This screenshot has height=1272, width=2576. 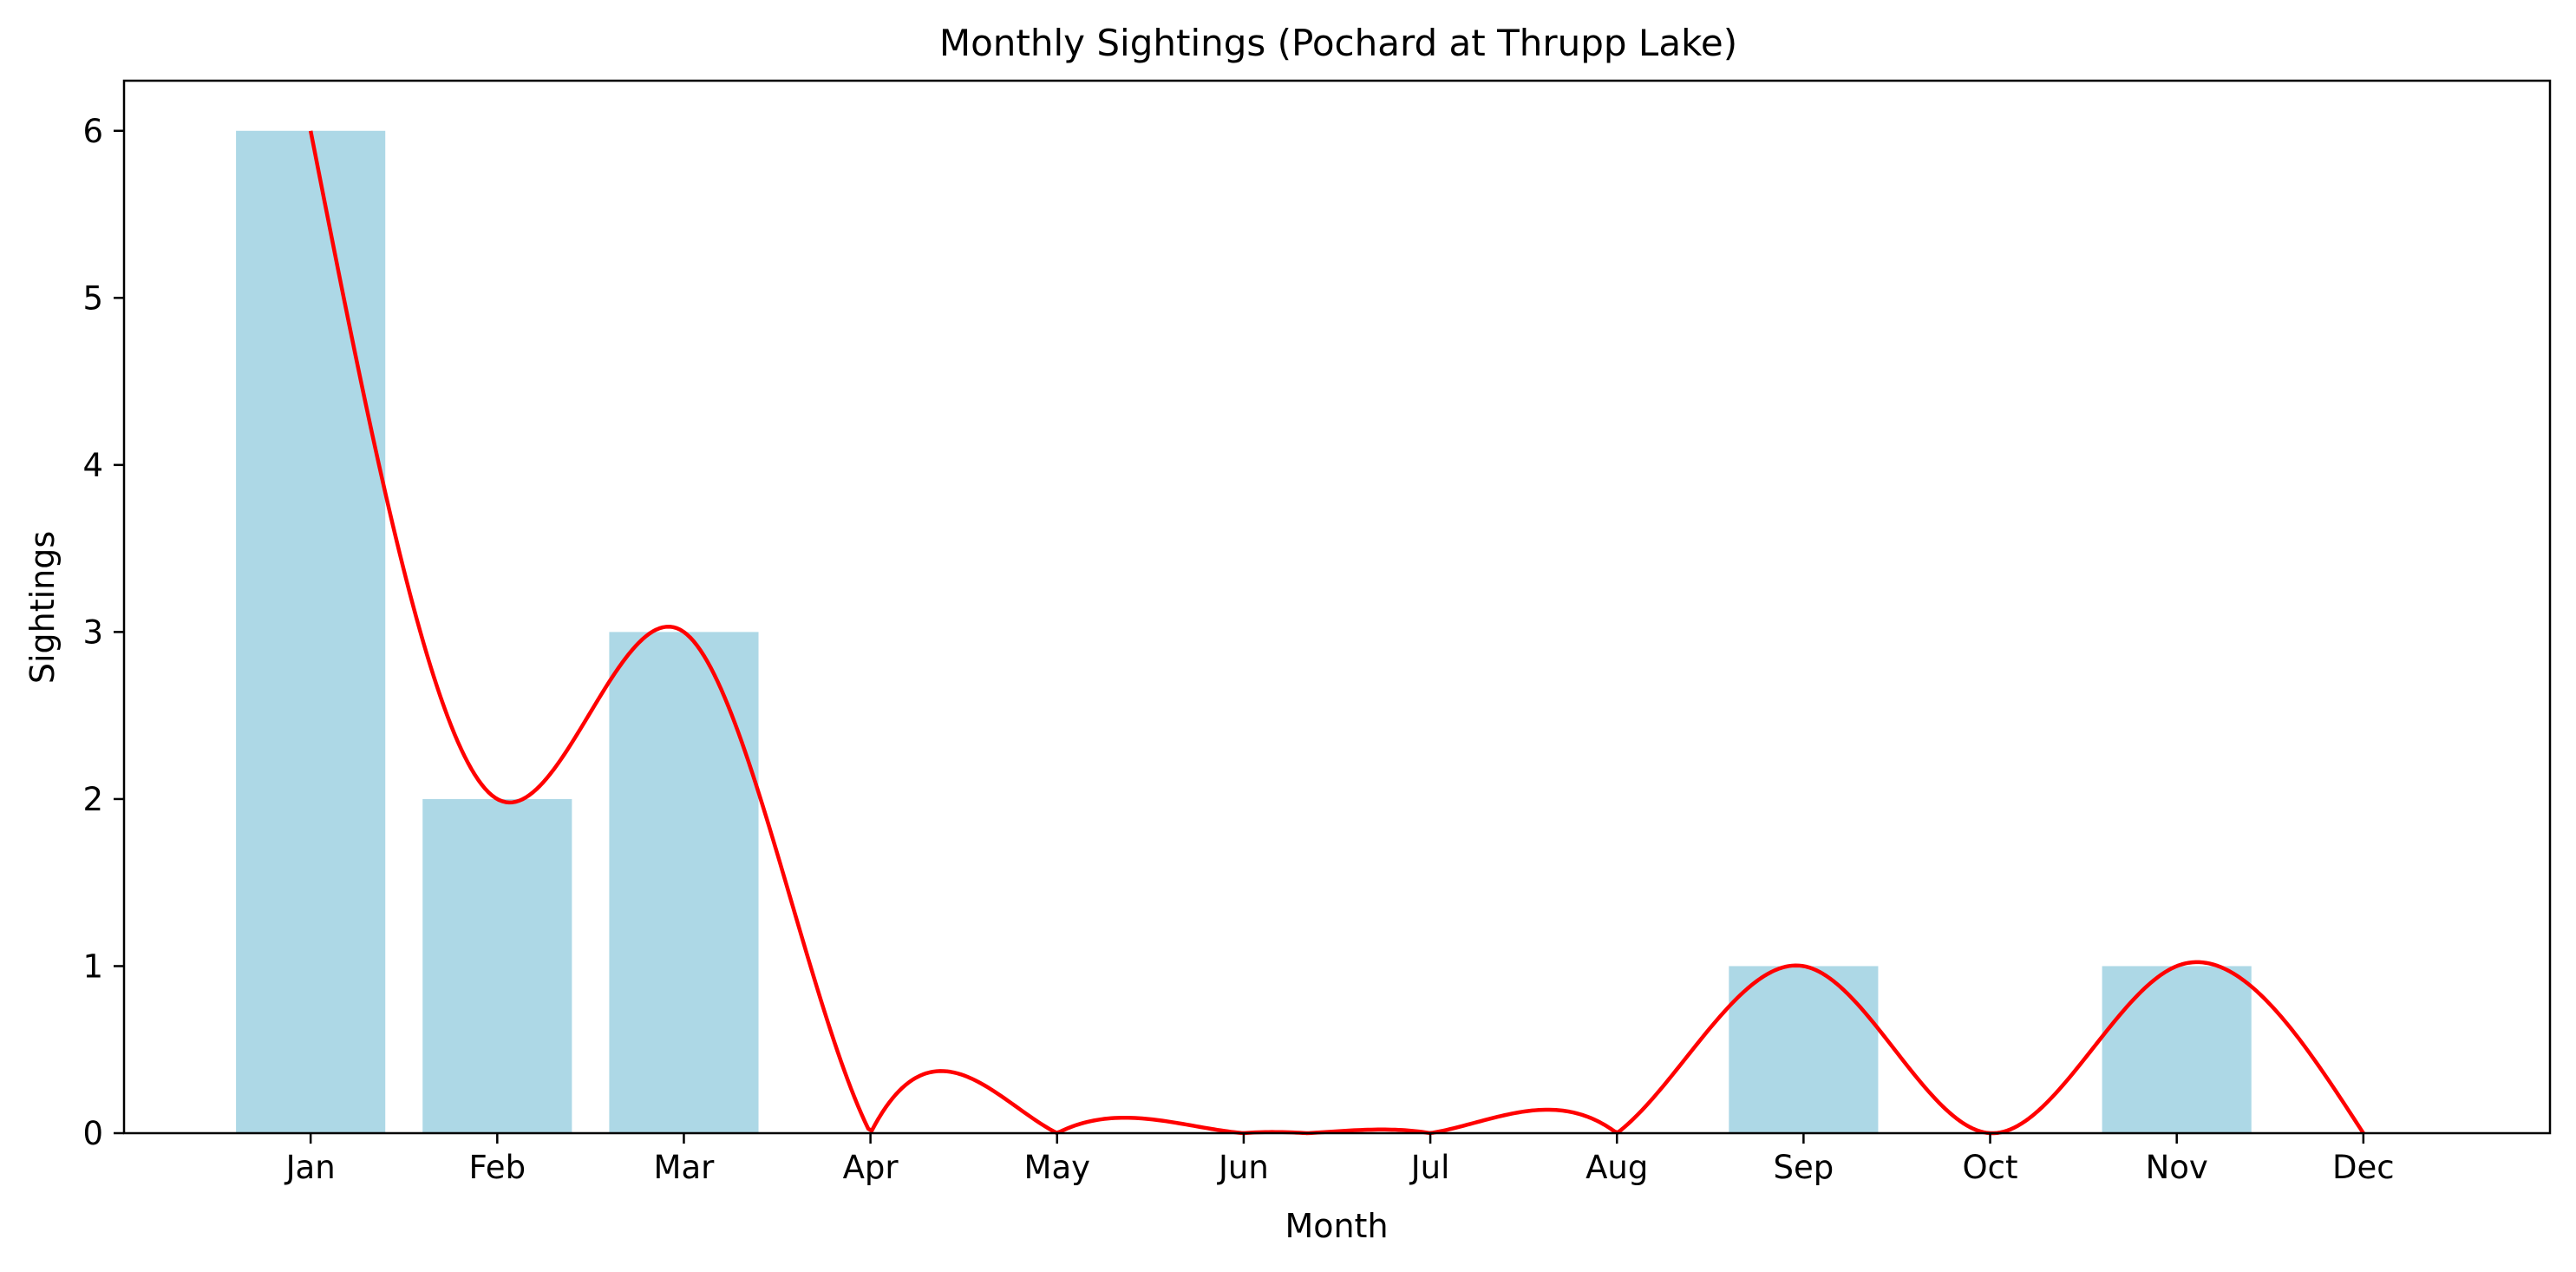 I want to click on x-tick-label-jun: Jun, so click(x=1243, y=1167).